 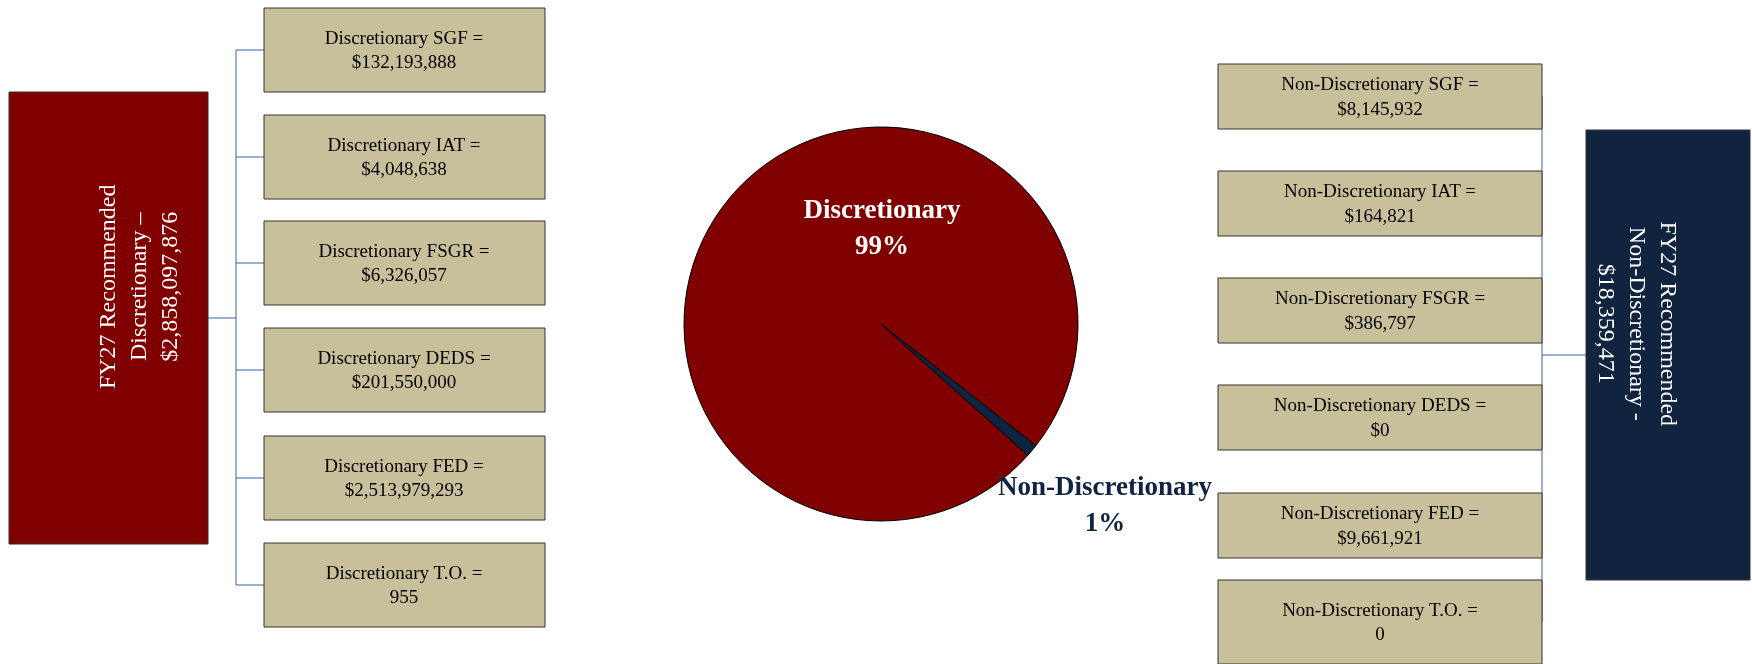 What do you see at coordinates (1105, 521) in the screenshot?
I see `data-label: 1%` at bounding box center [1105, 521].